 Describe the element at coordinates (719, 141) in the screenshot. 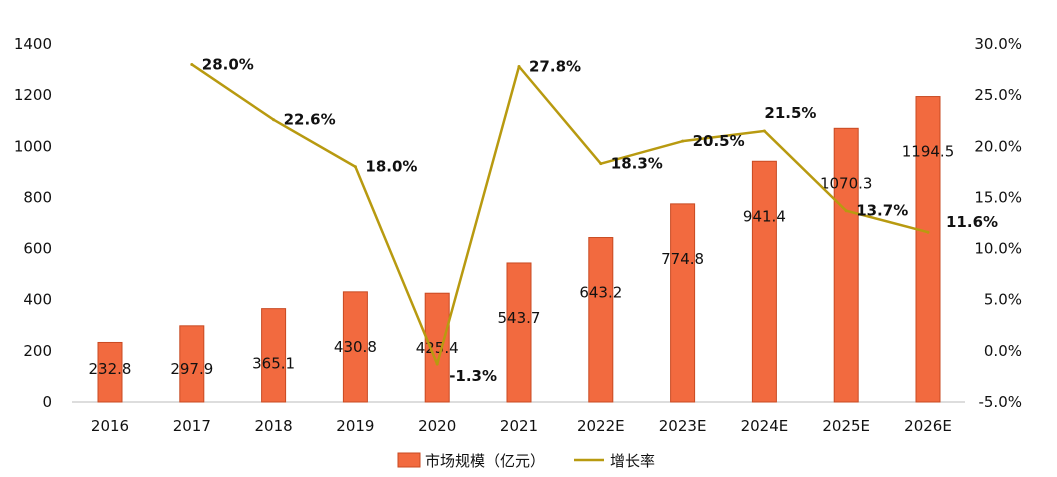

I see `growth-rate-label: 20.5%` at that location.